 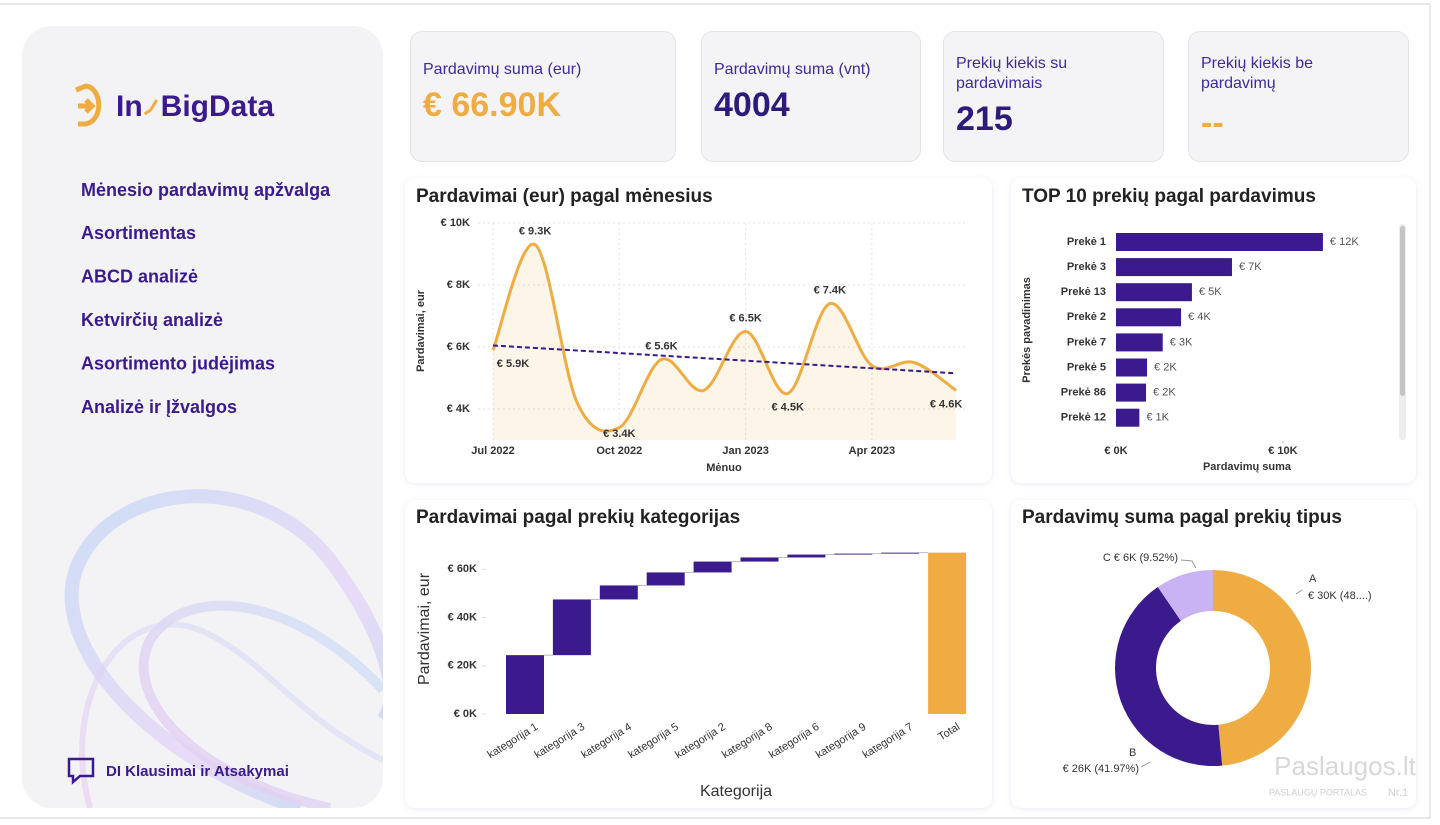 I want to click on data-label: € 5.9K, so click(x=513, y=364).